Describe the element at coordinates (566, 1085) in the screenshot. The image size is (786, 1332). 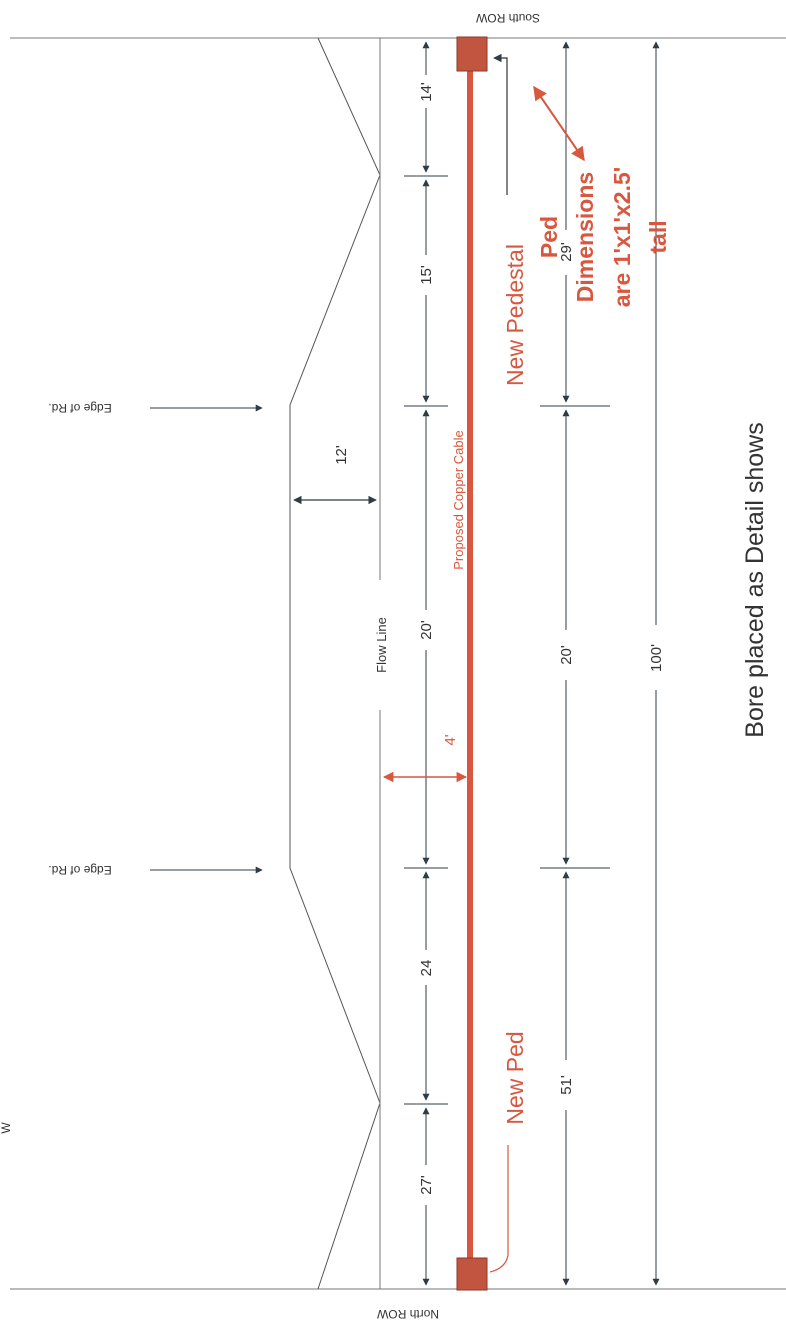
I see `dim-51: 51'` at that location.